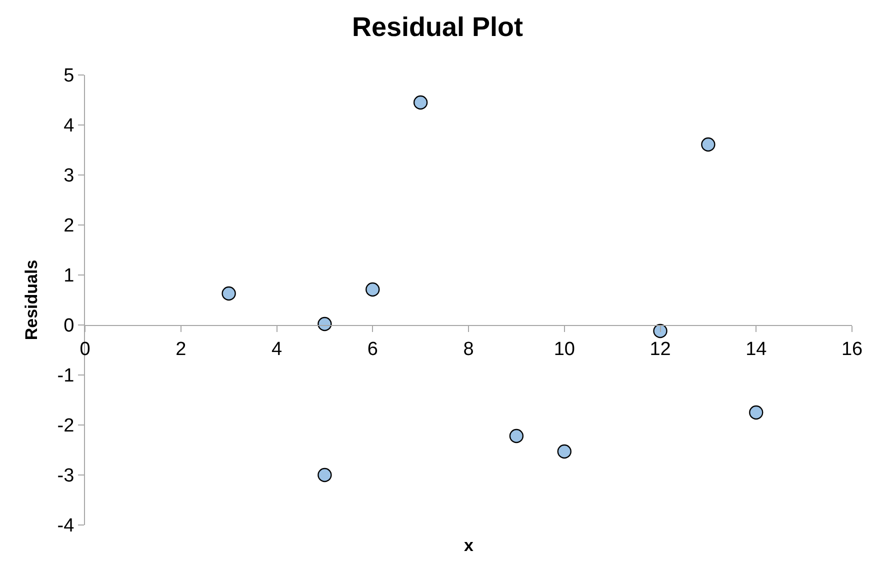 The width and height of the screenshot is (875, 570). I want to click on y-tick-label: -2, so click(65, 426).